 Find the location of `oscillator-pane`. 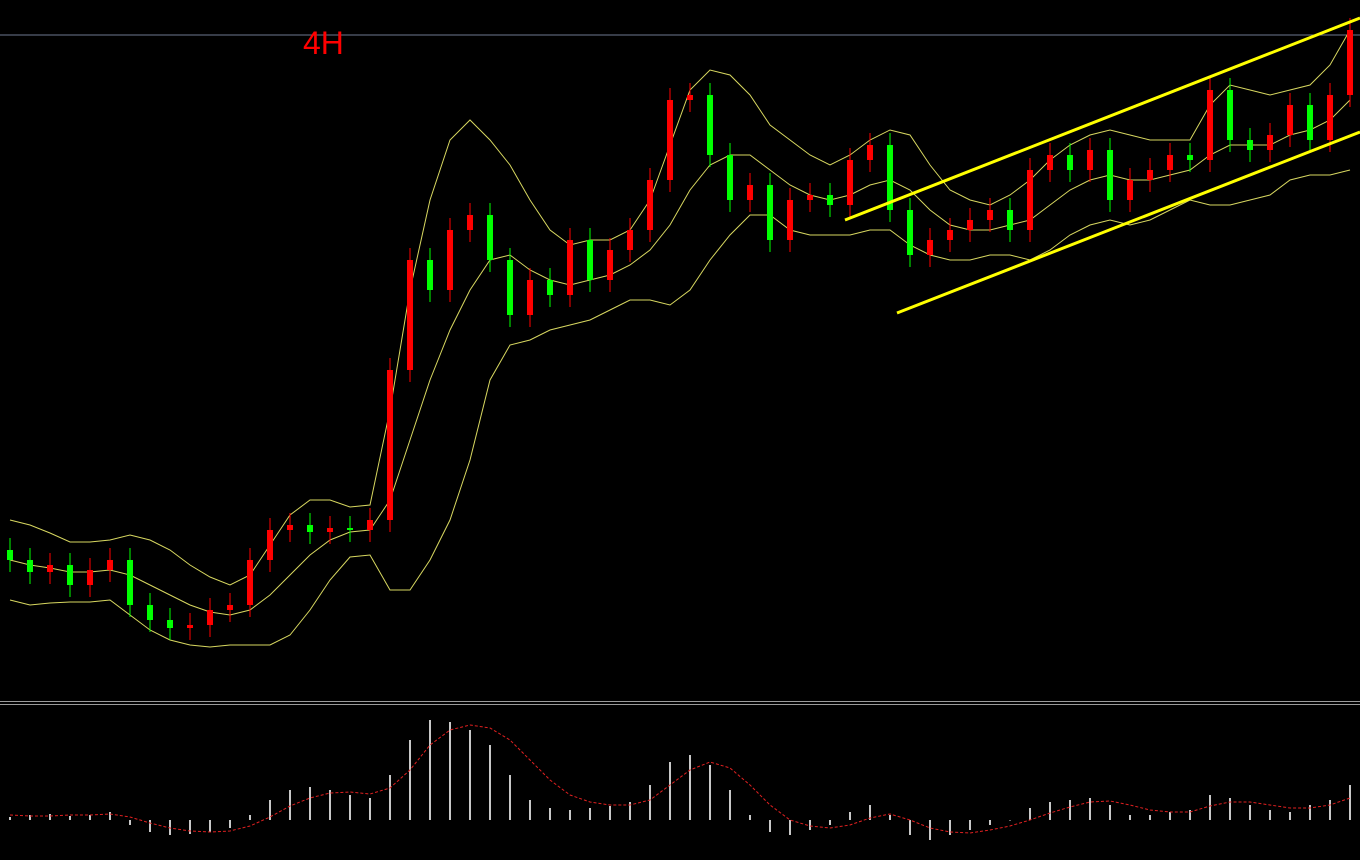

oscillator-pane is located at coordinates (680, 780).